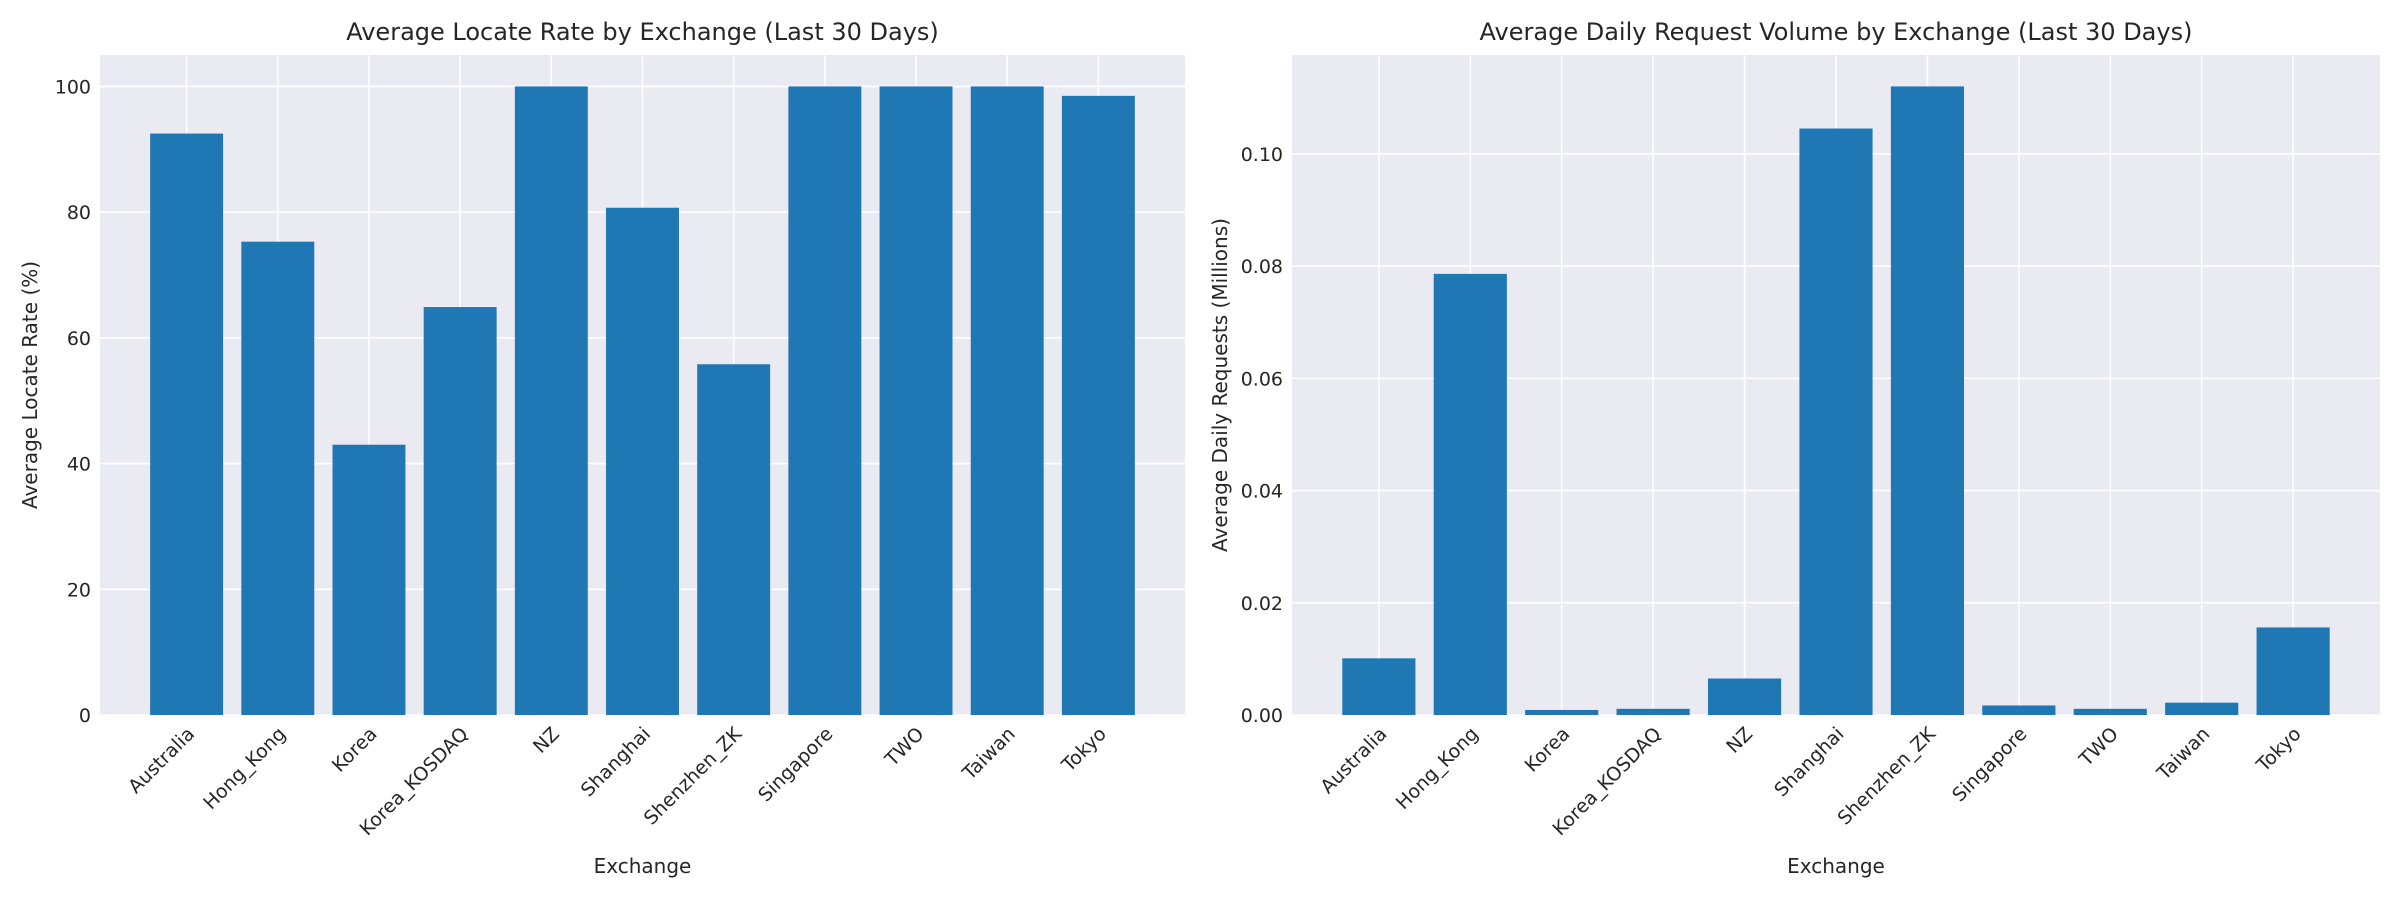  What do you see at coordinates (1887, 776) in the screenshot?
I see `request-volume-x-tick-label: Shenzhen_ZK` at bounding box center [1887, 776].